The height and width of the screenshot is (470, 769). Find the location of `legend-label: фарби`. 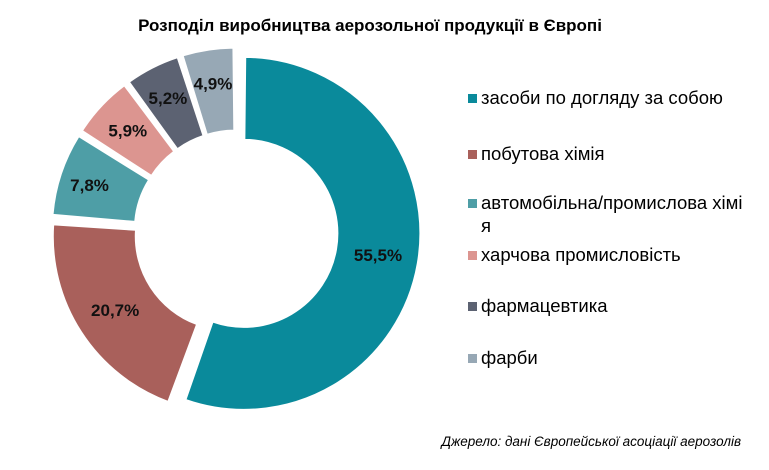

legend-label: фарби is located at coordinates (509, 357).